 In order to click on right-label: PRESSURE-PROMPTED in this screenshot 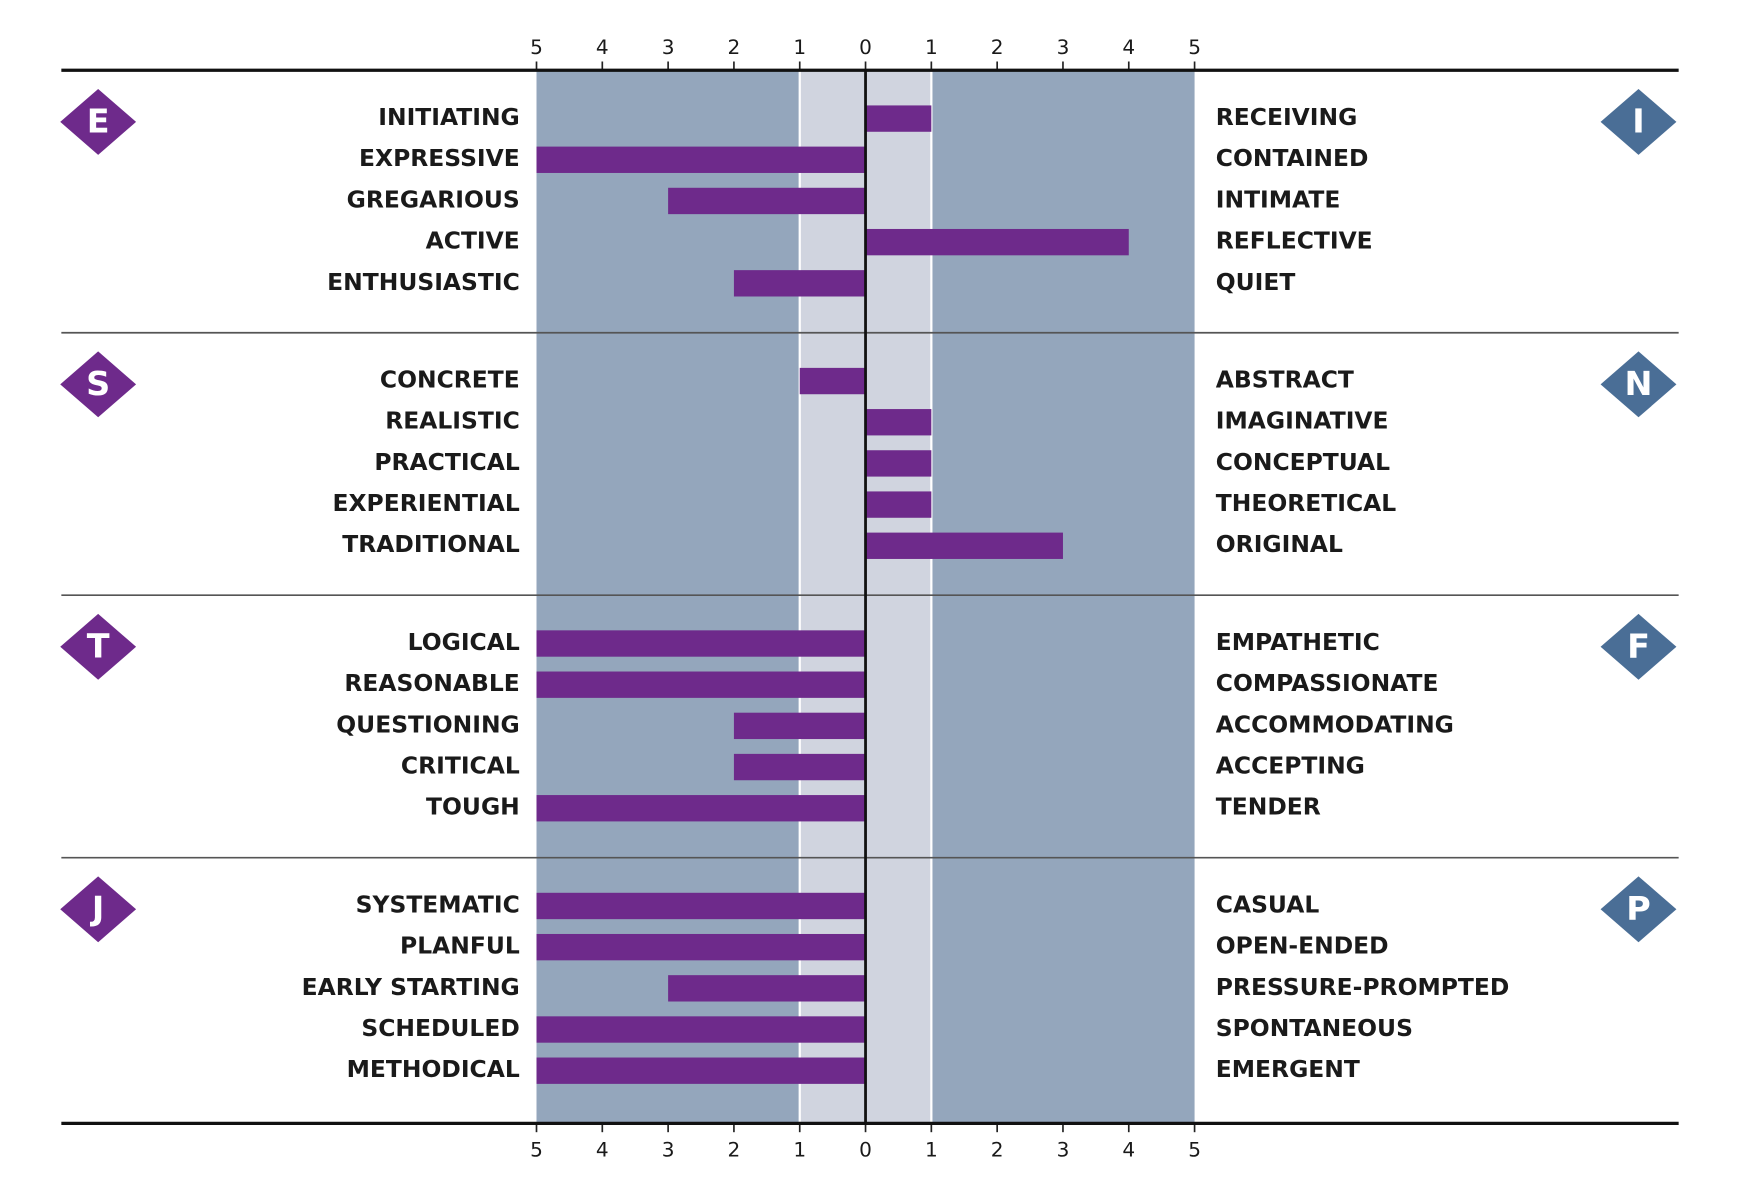, I will do `click(1363, 987)`.